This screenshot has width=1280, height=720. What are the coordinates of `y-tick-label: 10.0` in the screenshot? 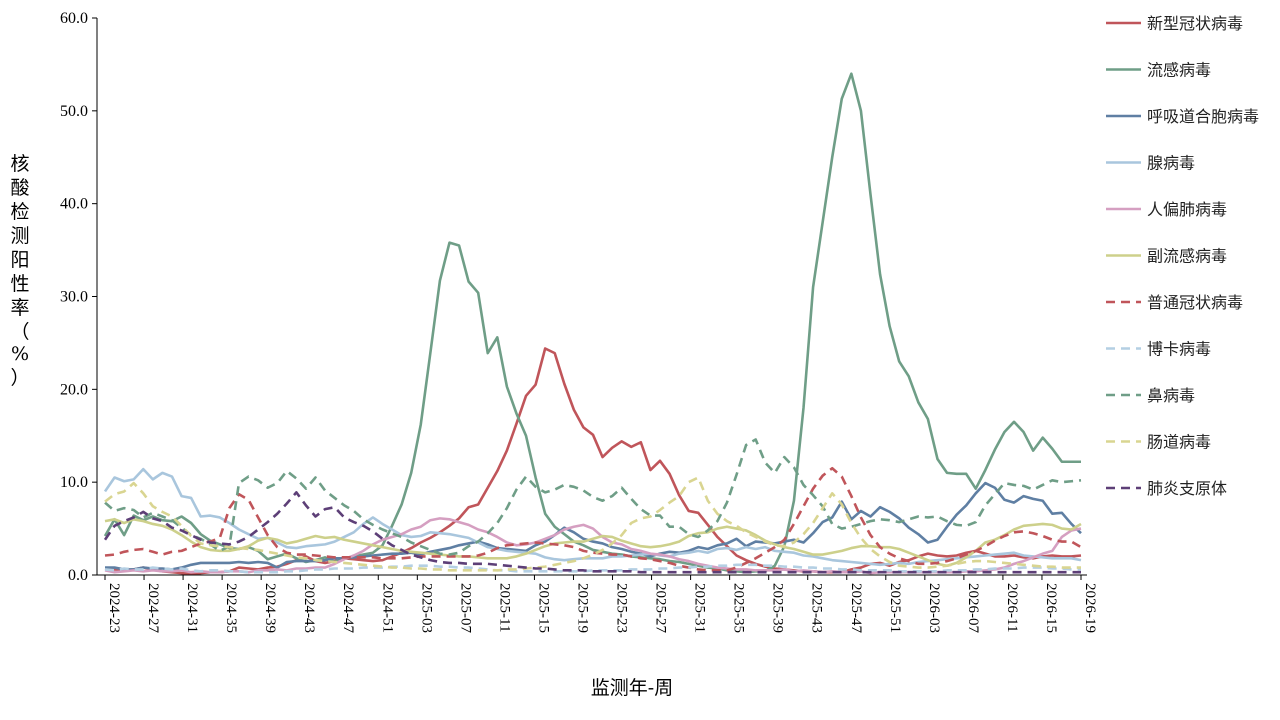 It's located at (74, 482).